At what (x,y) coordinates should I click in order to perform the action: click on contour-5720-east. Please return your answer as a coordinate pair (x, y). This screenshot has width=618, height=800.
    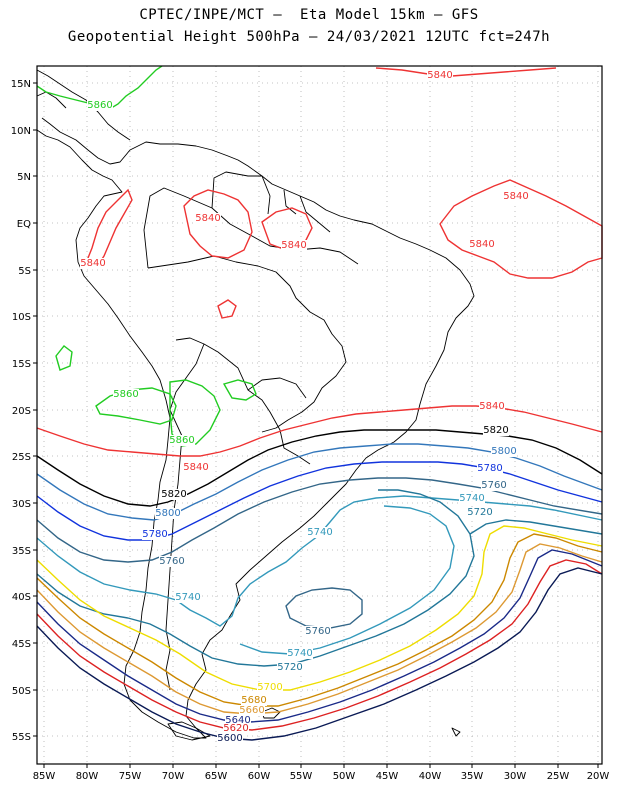
    Looking at the image, I should click on (536, 527).